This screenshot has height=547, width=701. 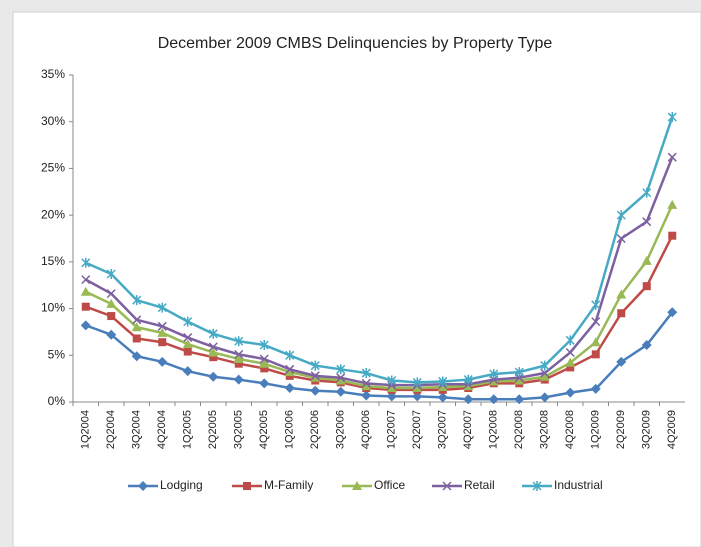 What do you see at coordinates (392, 429) in the screenshot?
I see `x-tick-label: 1Q2007` at bounding box center [392, 429].